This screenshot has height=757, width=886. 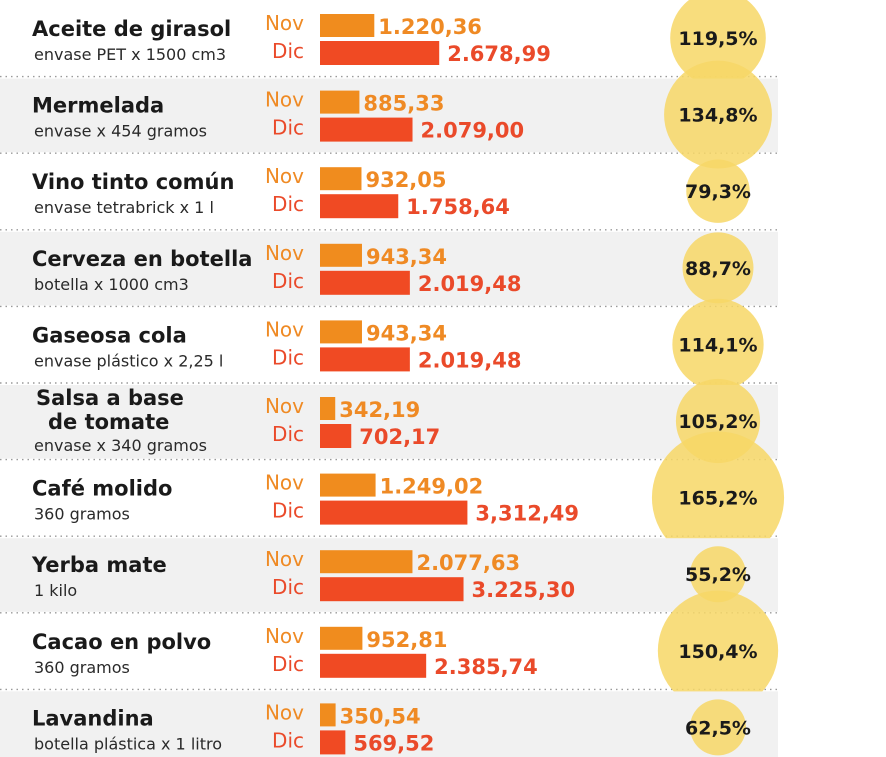 What do you see at coordinates (468, 563) in the screenshot?
I see `value-label-nov: 2.077,63` at bounding box center [468, 563].